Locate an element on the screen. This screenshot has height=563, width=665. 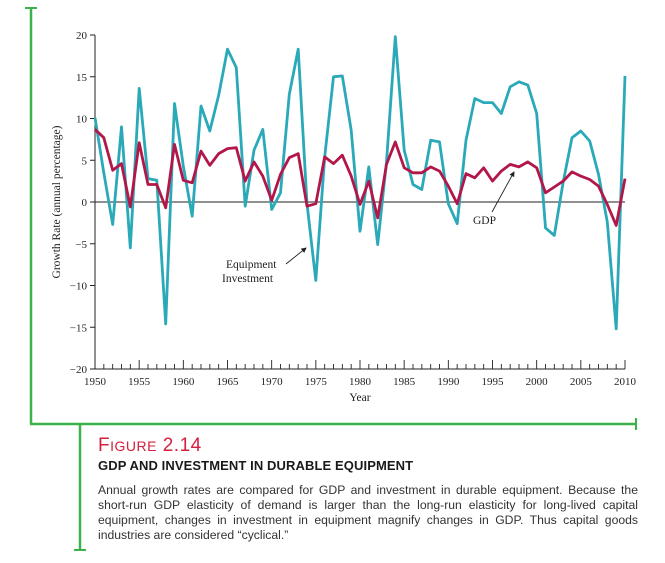
figure-prefix-initial: F is located at coordinates (104, 445).